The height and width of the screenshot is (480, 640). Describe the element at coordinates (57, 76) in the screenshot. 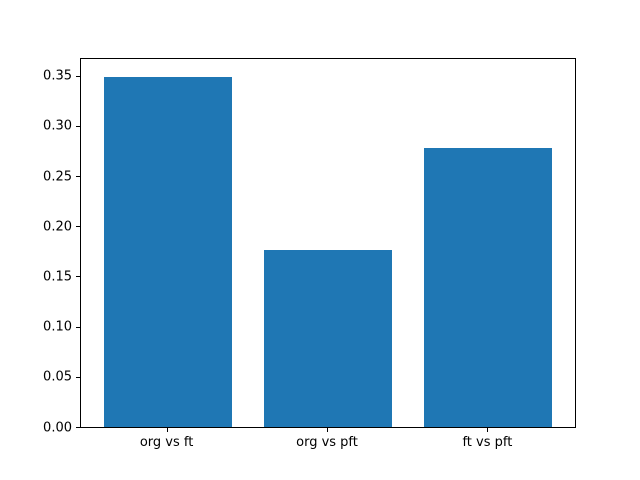

I see `y-tick-label: 0.35` at that location.